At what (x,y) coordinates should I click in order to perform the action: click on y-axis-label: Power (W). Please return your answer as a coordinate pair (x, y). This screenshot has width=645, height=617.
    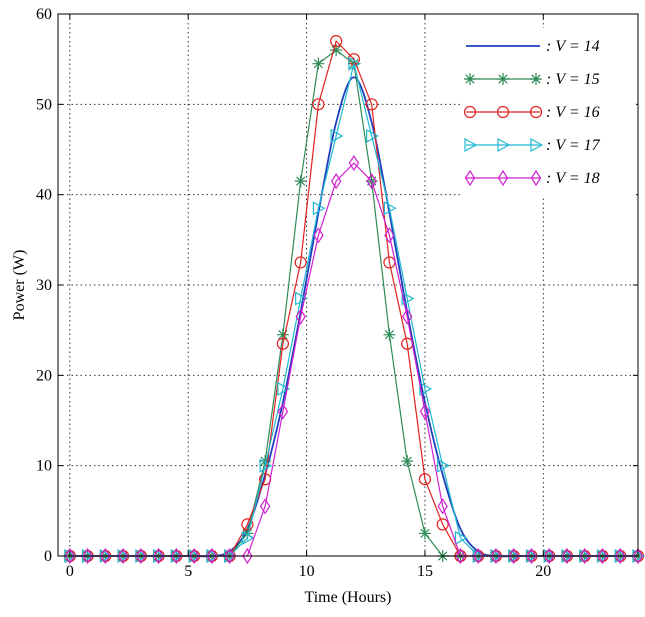
    Looking at the image, I should click on (19, 285).